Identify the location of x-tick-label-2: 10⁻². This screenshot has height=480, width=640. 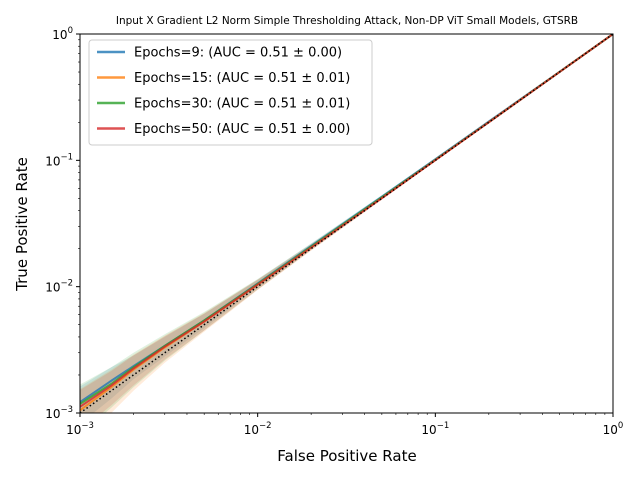
(258, 429).